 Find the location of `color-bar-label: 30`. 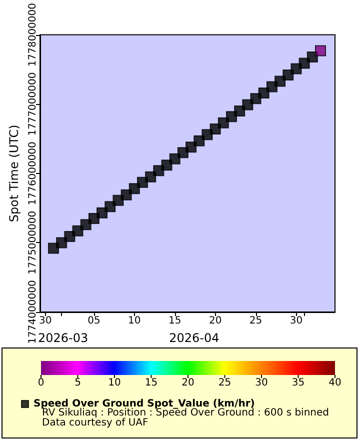

color-bar-label: 30 is located at coordinates (261, 383).